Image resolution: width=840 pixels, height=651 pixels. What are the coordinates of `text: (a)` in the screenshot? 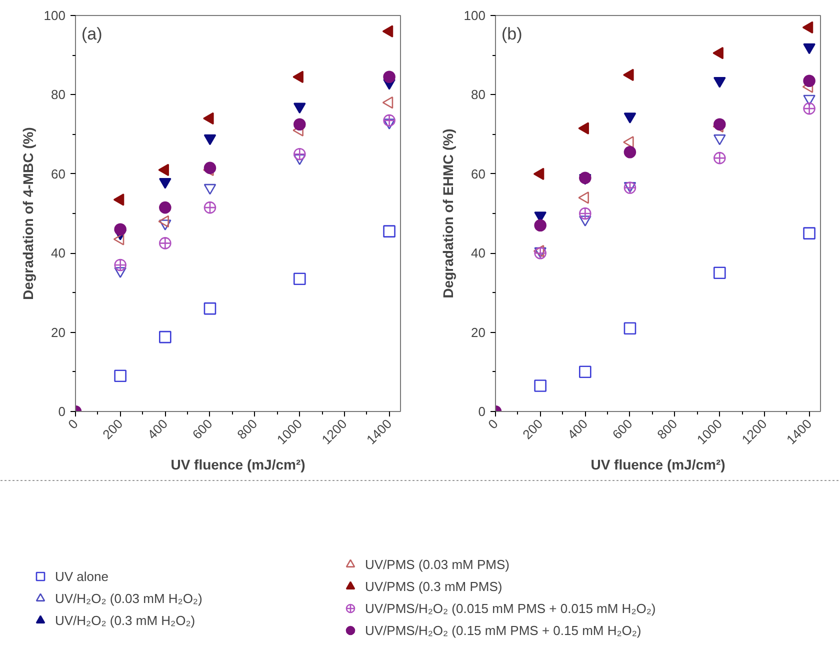 It's located at (92, 34).